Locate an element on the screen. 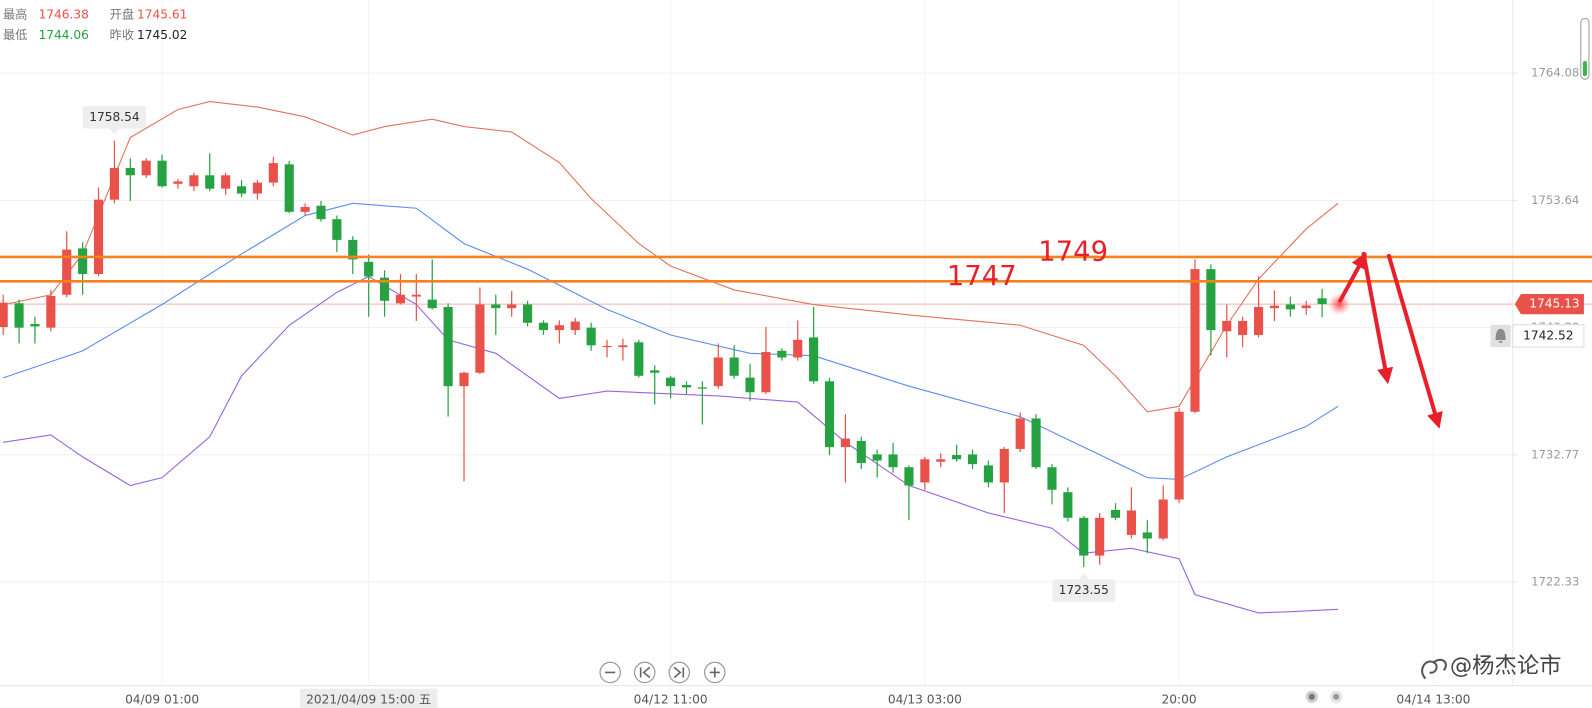 This screenshot has height=708, width=1592. chart-controls is located at coordinates (662, 672).